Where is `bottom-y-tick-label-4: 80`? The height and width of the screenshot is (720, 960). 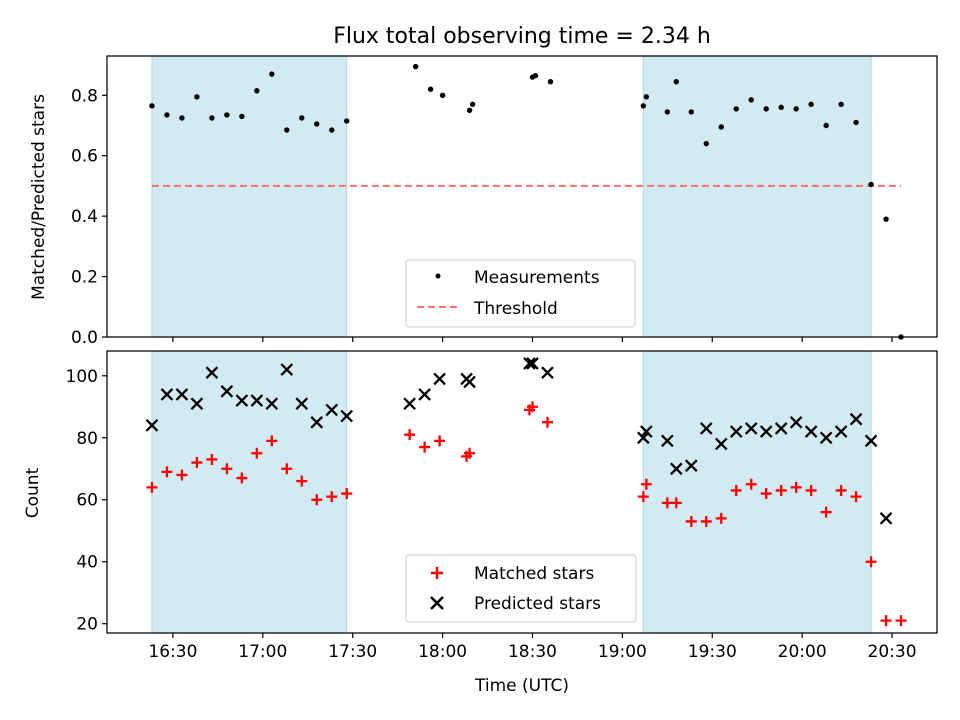 bottom-y-tick-label-4: 80 is located at coordinates (87, 439).